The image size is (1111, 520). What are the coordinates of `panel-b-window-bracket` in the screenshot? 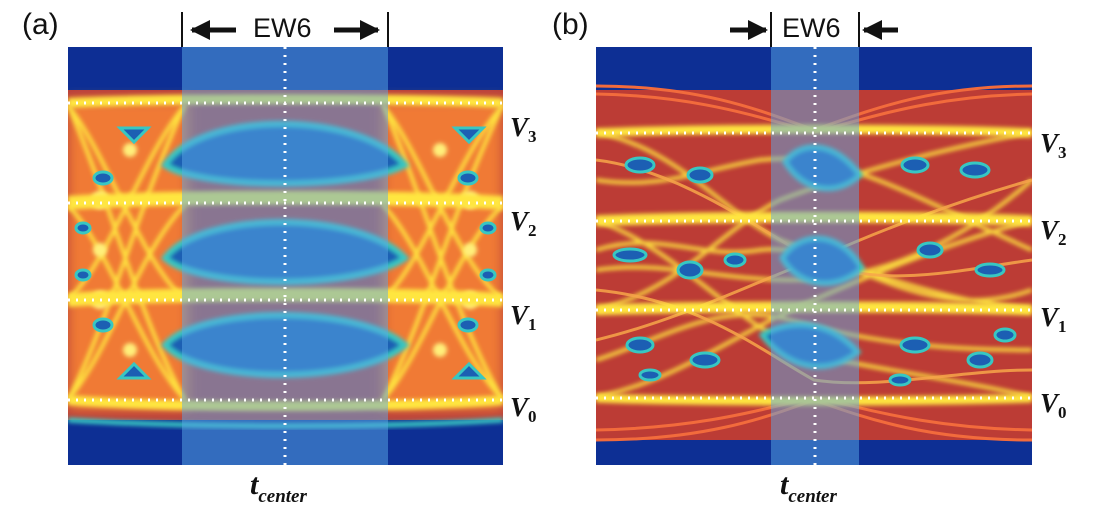 It's located at (815, 29).